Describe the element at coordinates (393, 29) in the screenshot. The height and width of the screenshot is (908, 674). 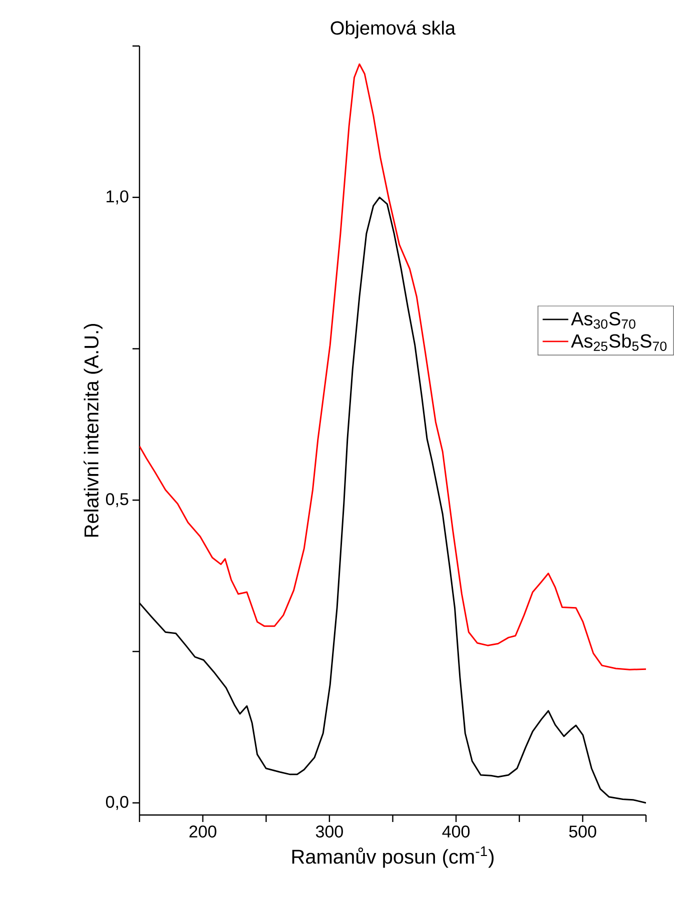
I see `chart-title: Objemová skla` at that location.